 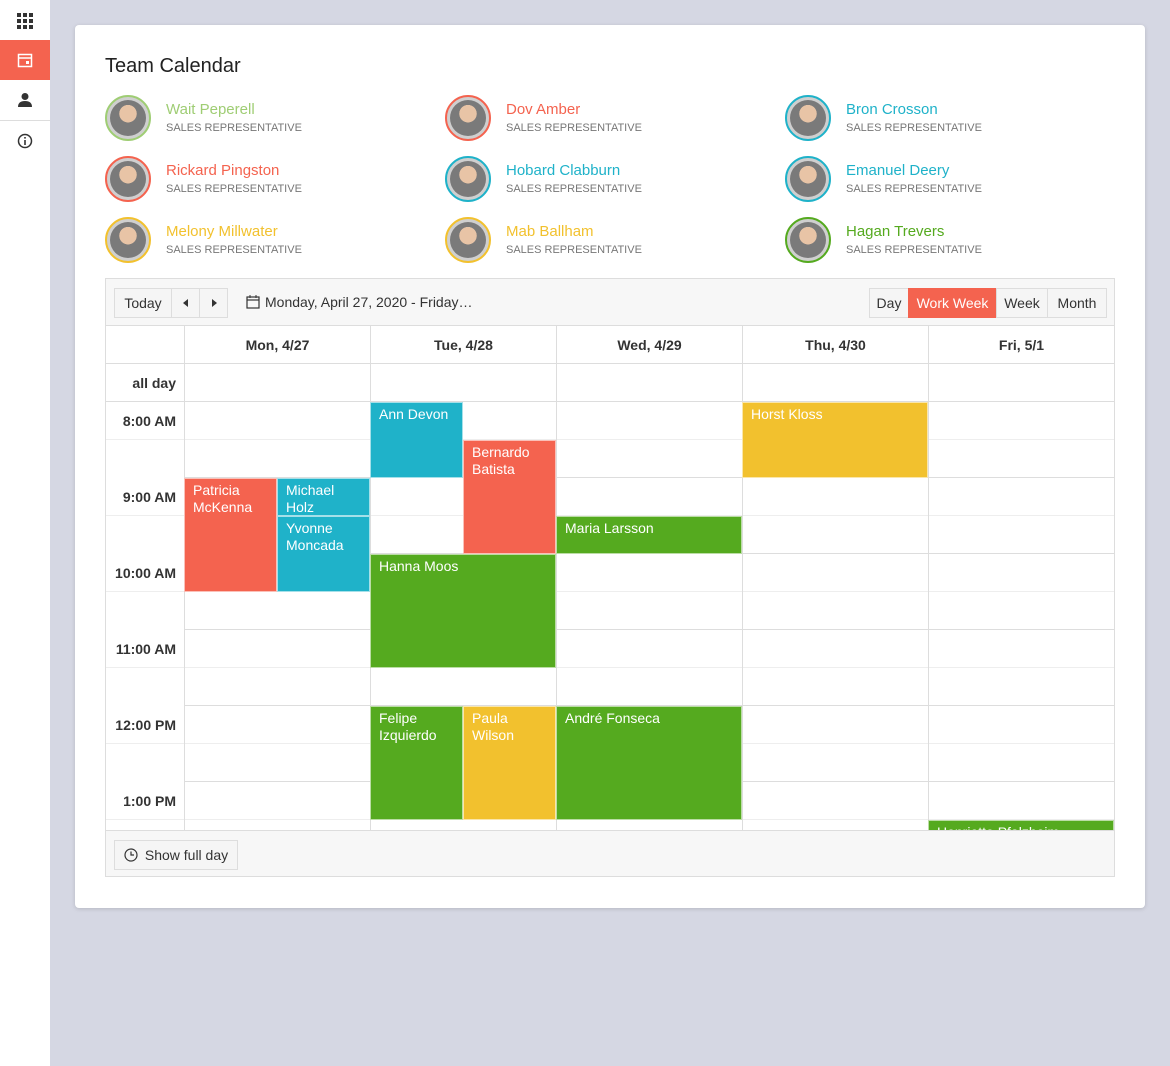 I want to click on member-name: Dov Amber, so click(x=543, y=109).